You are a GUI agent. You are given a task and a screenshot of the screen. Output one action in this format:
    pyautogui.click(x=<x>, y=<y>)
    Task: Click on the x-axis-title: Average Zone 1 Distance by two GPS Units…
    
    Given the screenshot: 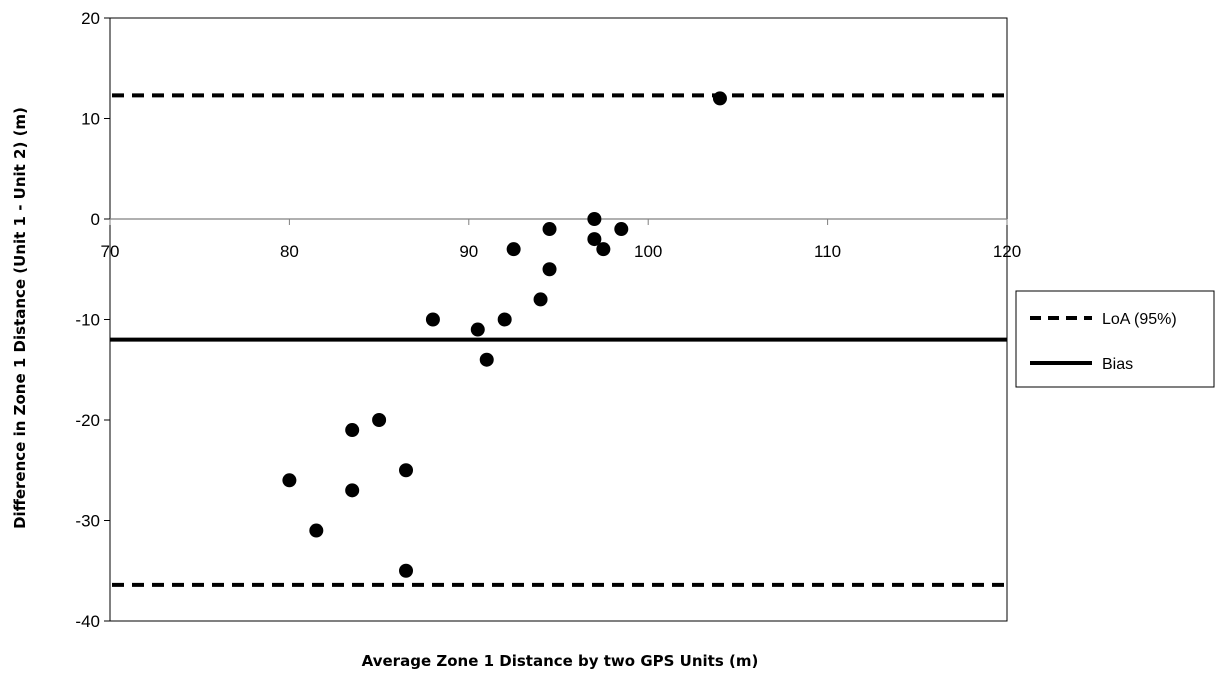 What is the action you would take?
    pyautogui.click(x=560, y=661)
    